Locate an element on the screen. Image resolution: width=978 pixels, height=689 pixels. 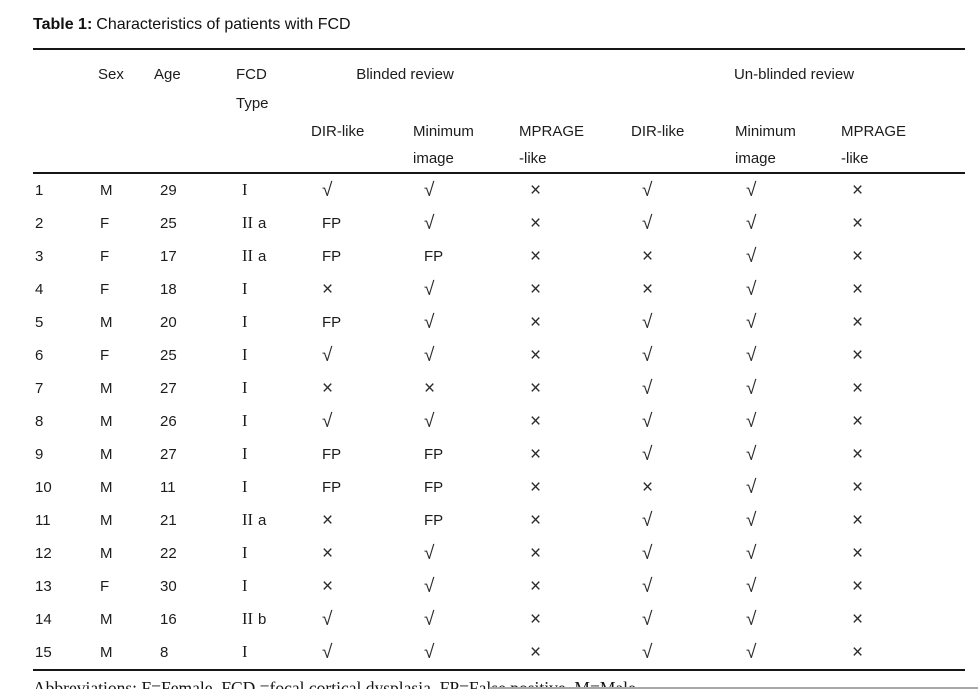
cell-unblinded-dir-like: × is located at coordinates (648, 289).